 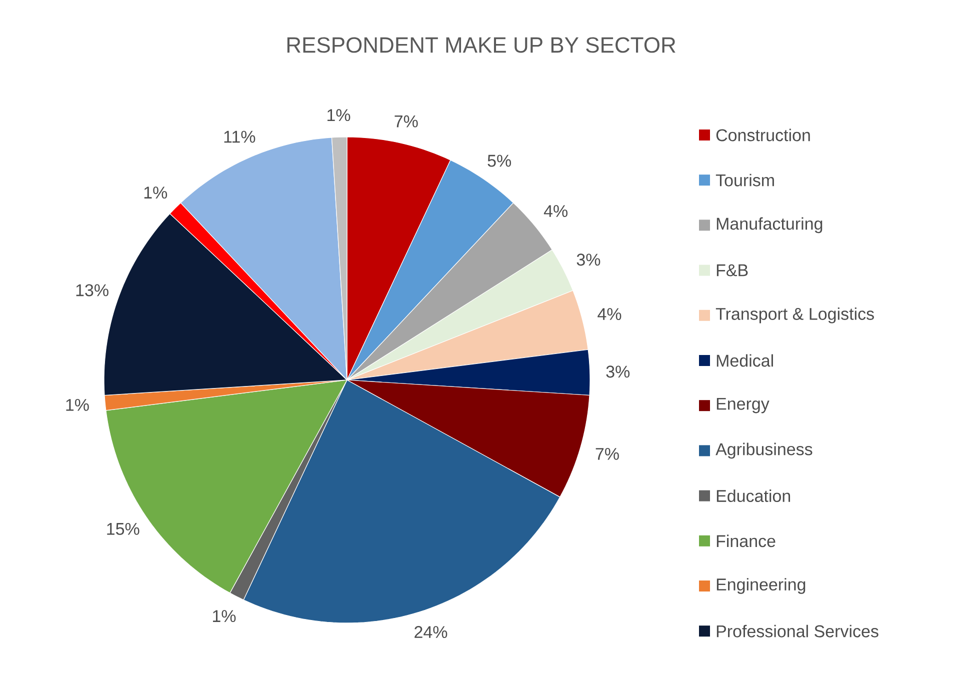 I want to click on legend-label: Manufacturing, so click(x=769, y=225).